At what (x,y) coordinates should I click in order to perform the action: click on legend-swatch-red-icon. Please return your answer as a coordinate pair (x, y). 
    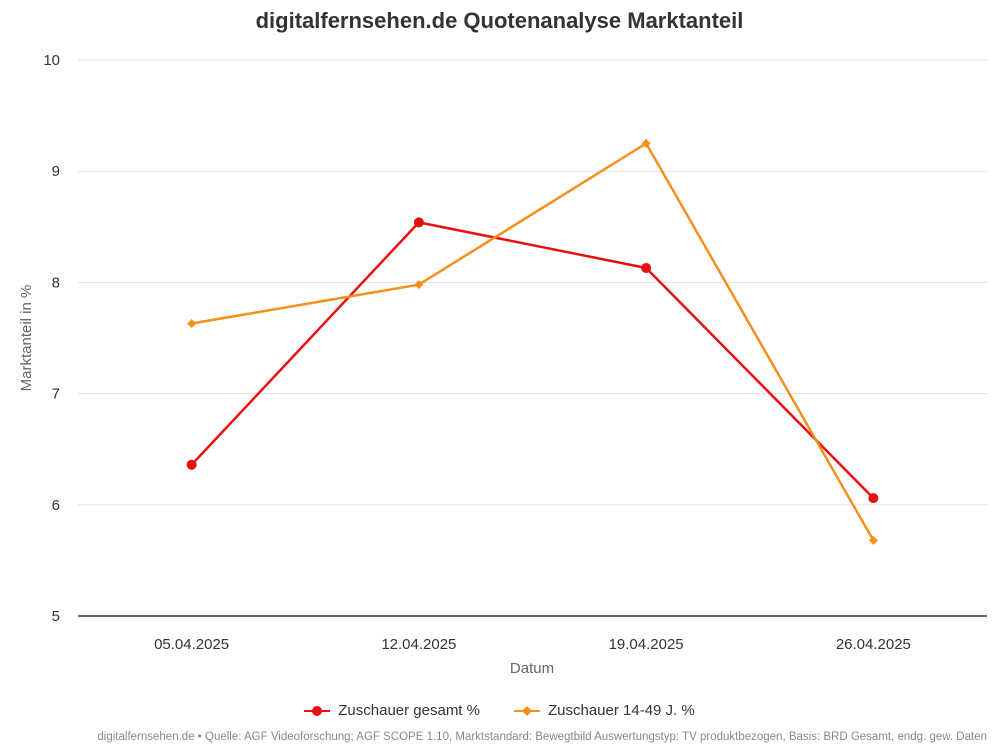
    Looking at the image, I should click on (317, 710).